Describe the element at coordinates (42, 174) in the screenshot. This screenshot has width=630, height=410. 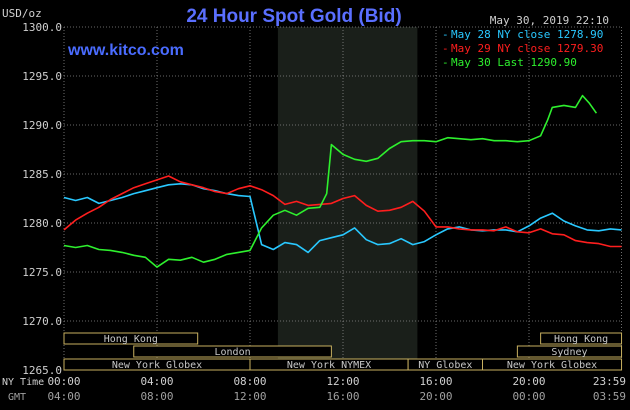
I see `y-tick-label: 1285.0` at that location.